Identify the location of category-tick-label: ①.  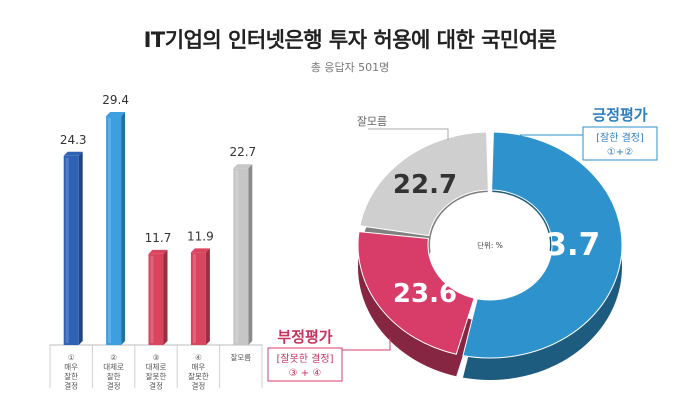
(71, 357).